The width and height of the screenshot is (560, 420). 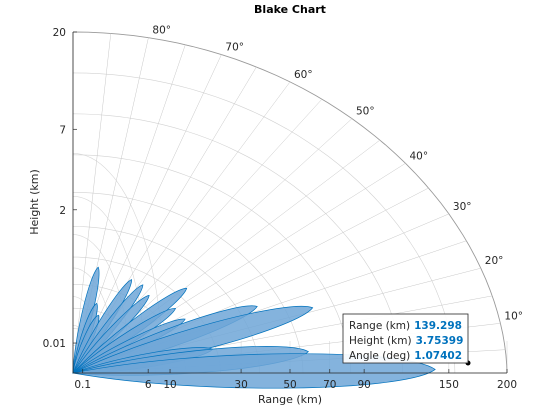 What do you see at coordinates (82, 385) in the screenshot?
I see `x-tick-label: 0.1` at bounding box center [82, 385].